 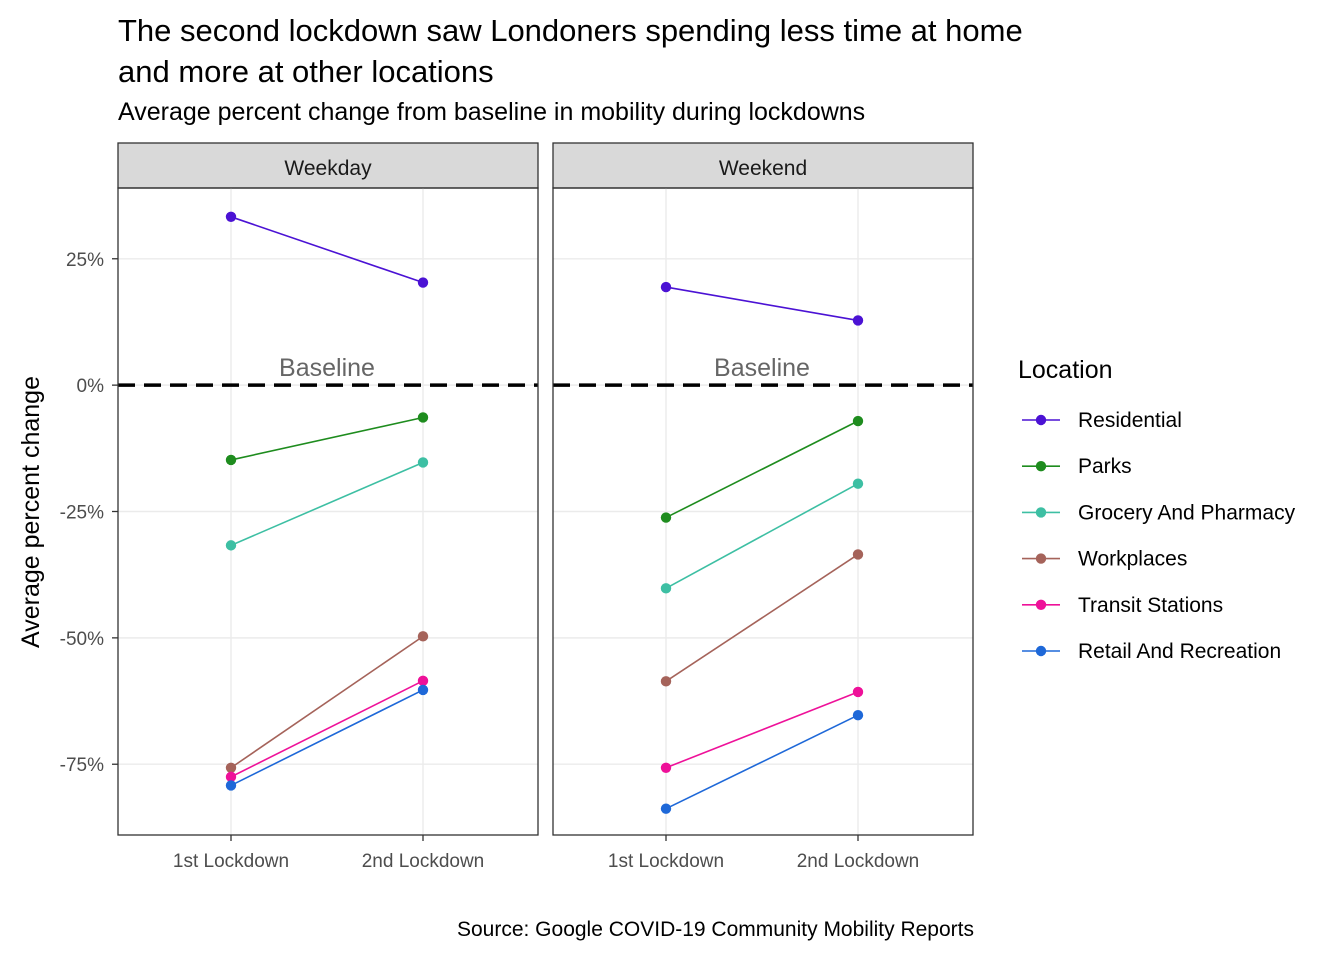 I want to click on legend-label: Transit Stations, so click(x=1150, y=605).